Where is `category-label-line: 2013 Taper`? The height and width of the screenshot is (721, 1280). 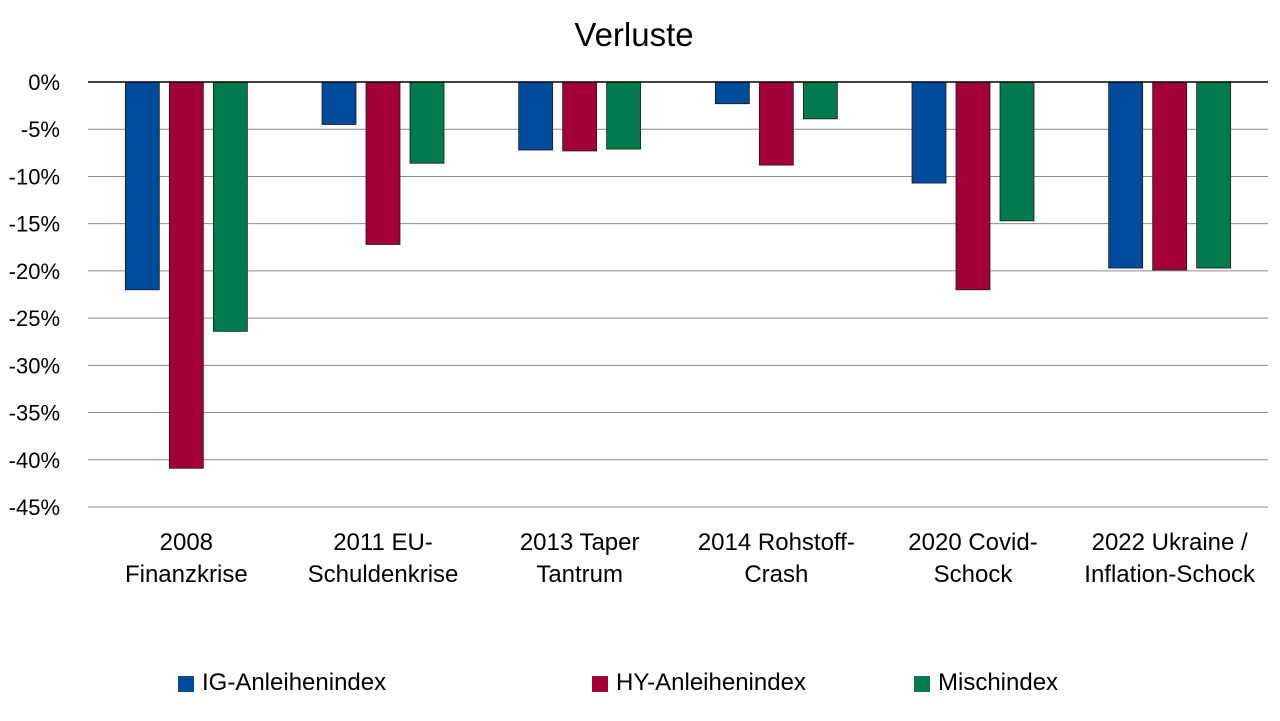
category-label-line: 2013 Taper is located at coordinates (580, 542).